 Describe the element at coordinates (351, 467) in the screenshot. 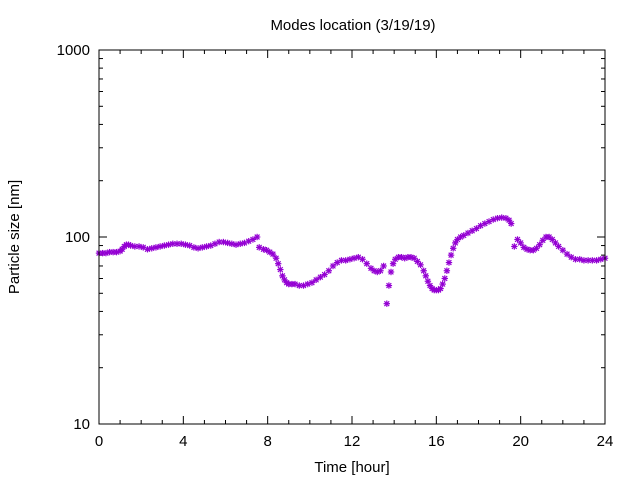

I see `x-axis-label: Time [hour]` at that location.